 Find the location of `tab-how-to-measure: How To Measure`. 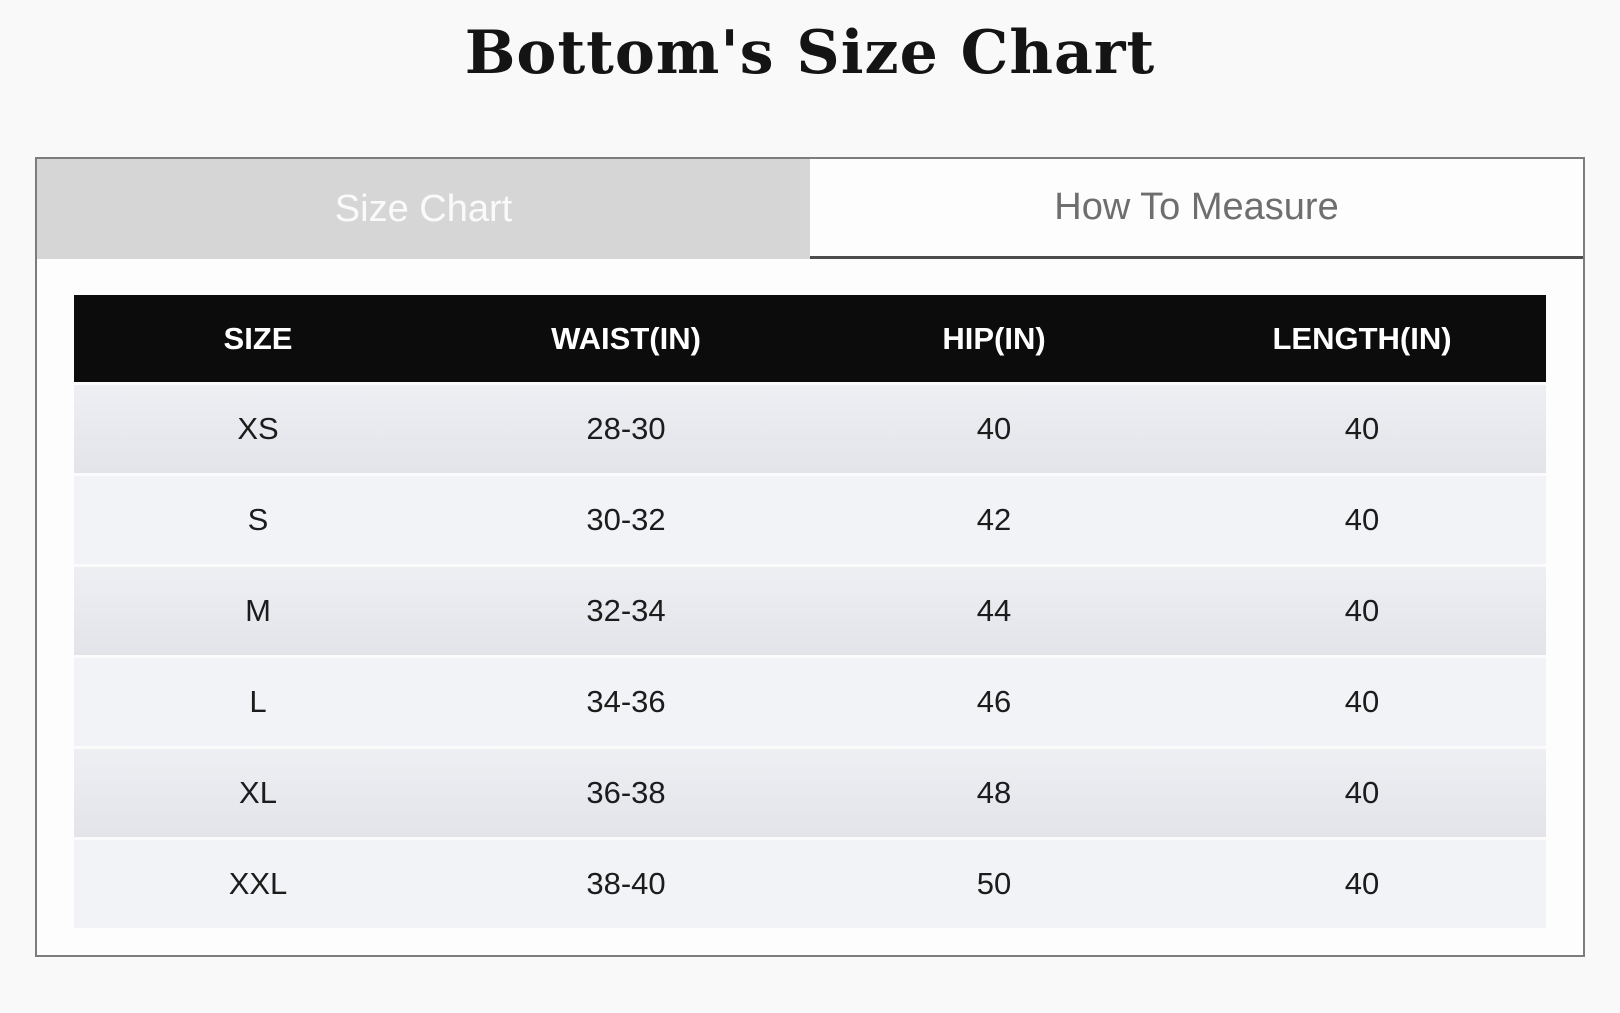

tab-how-to-measure: How To Measure is located at coordinates (1196, 209).